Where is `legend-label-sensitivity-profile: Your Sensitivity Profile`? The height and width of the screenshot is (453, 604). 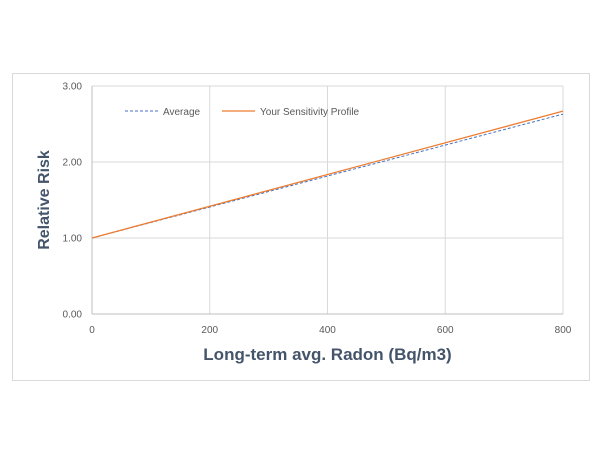
legend-label-sensitivity-profile: Your Sensitivity Profile is located at coordinates (310, 112).